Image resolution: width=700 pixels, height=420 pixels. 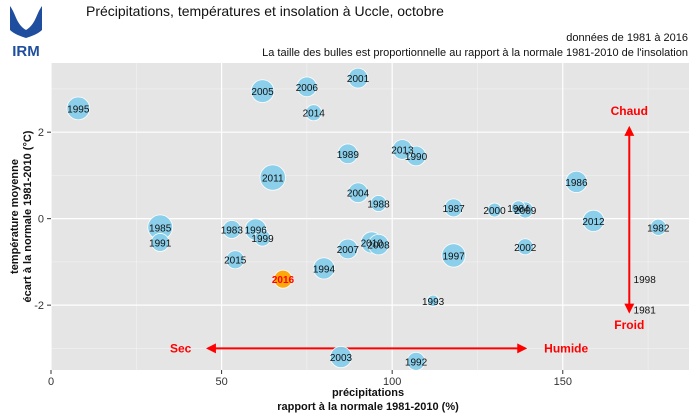 I want to click on bubble-2012, so click(x=593, y=220).